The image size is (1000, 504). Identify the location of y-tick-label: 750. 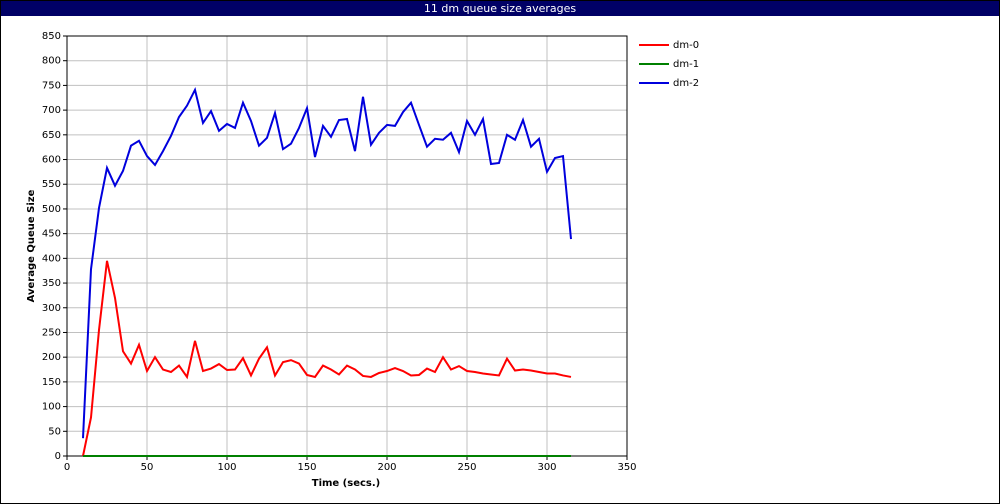
(51, 85).